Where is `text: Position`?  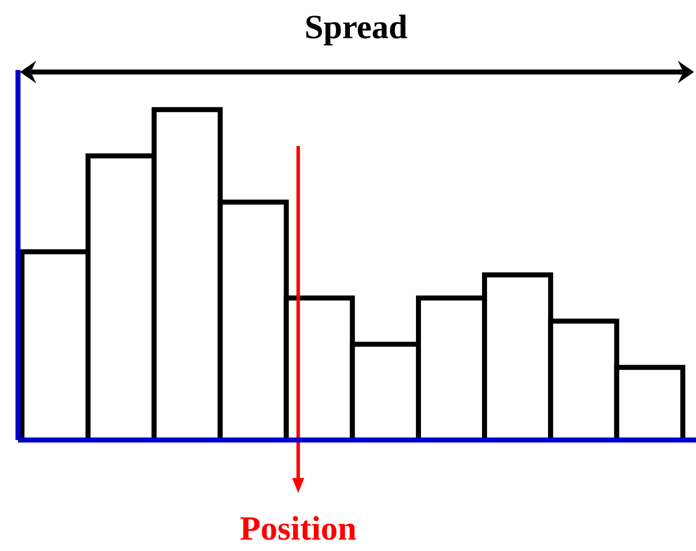 text: Position is located at coordinates (298, 528).